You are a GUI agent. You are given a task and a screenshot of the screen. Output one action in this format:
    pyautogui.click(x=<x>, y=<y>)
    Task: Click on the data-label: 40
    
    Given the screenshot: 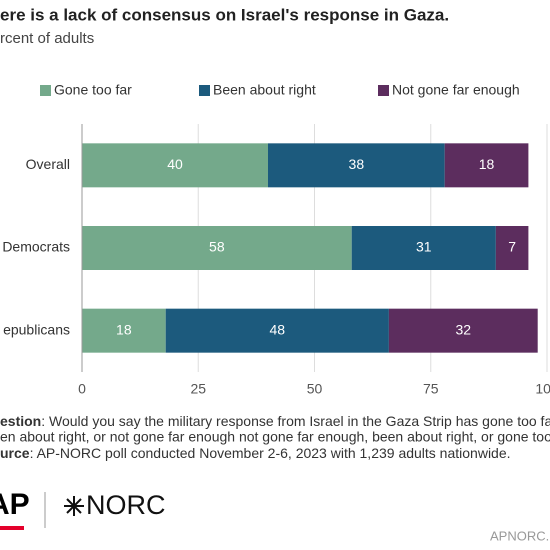 What is the action you would take?
    pyautogui.click(x=175, y=164)
    